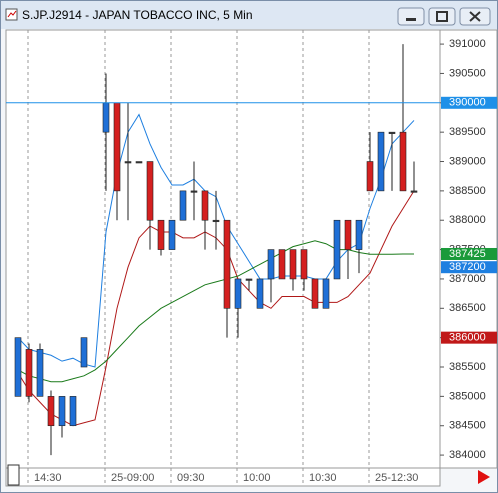 The width and height of the screenshot is (498, 493). I want to click on x-tick-label: 25-09:00, so click(132, 478).